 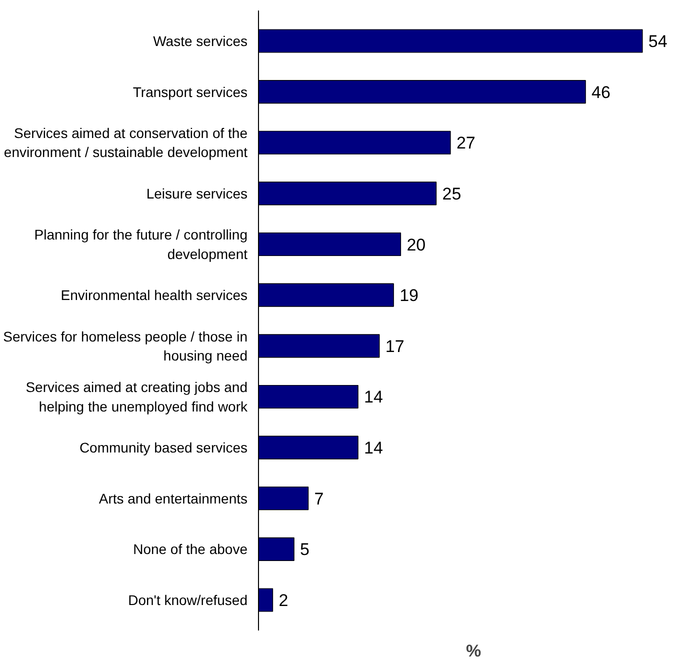 I want to click on data-label: 7, so click(x=319, y=498).